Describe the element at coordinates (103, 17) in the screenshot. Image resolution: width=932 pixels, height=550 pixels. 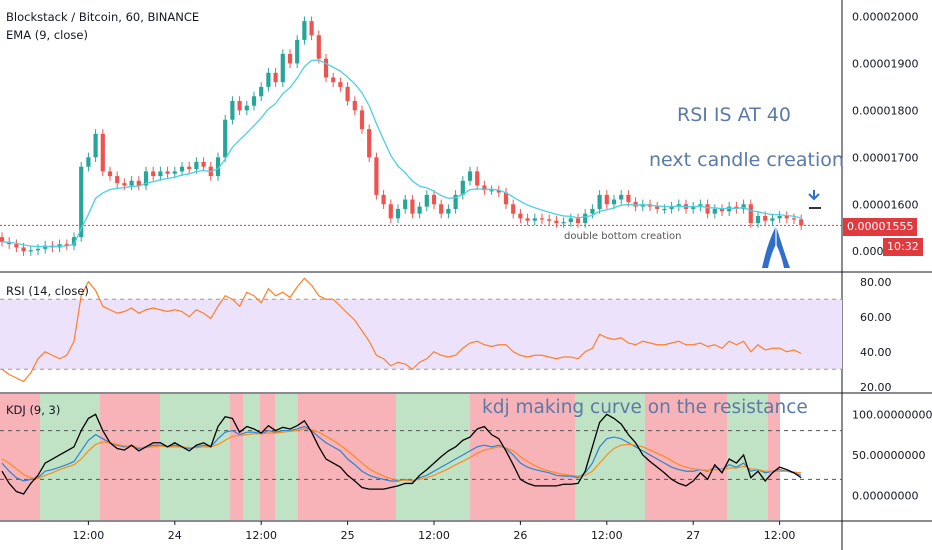
I see `symbol-title: Blockstack / Bitcoin, 60, BINANCE` at that location.